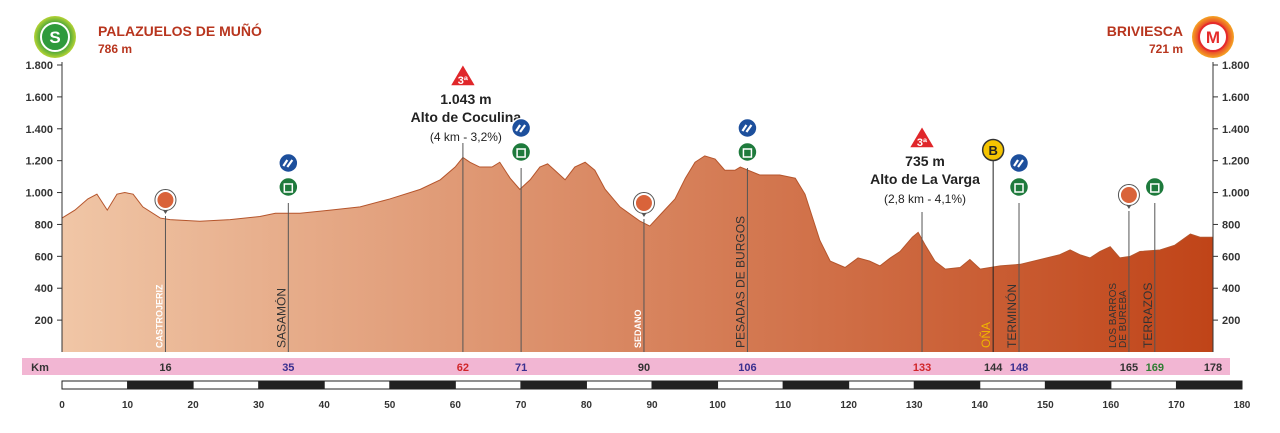 The width and height of the screenshot is (1280, 433). Describe the element at coordinates (1155, 368) in the screenshot. I see `km-bar-value: 169` at that location.